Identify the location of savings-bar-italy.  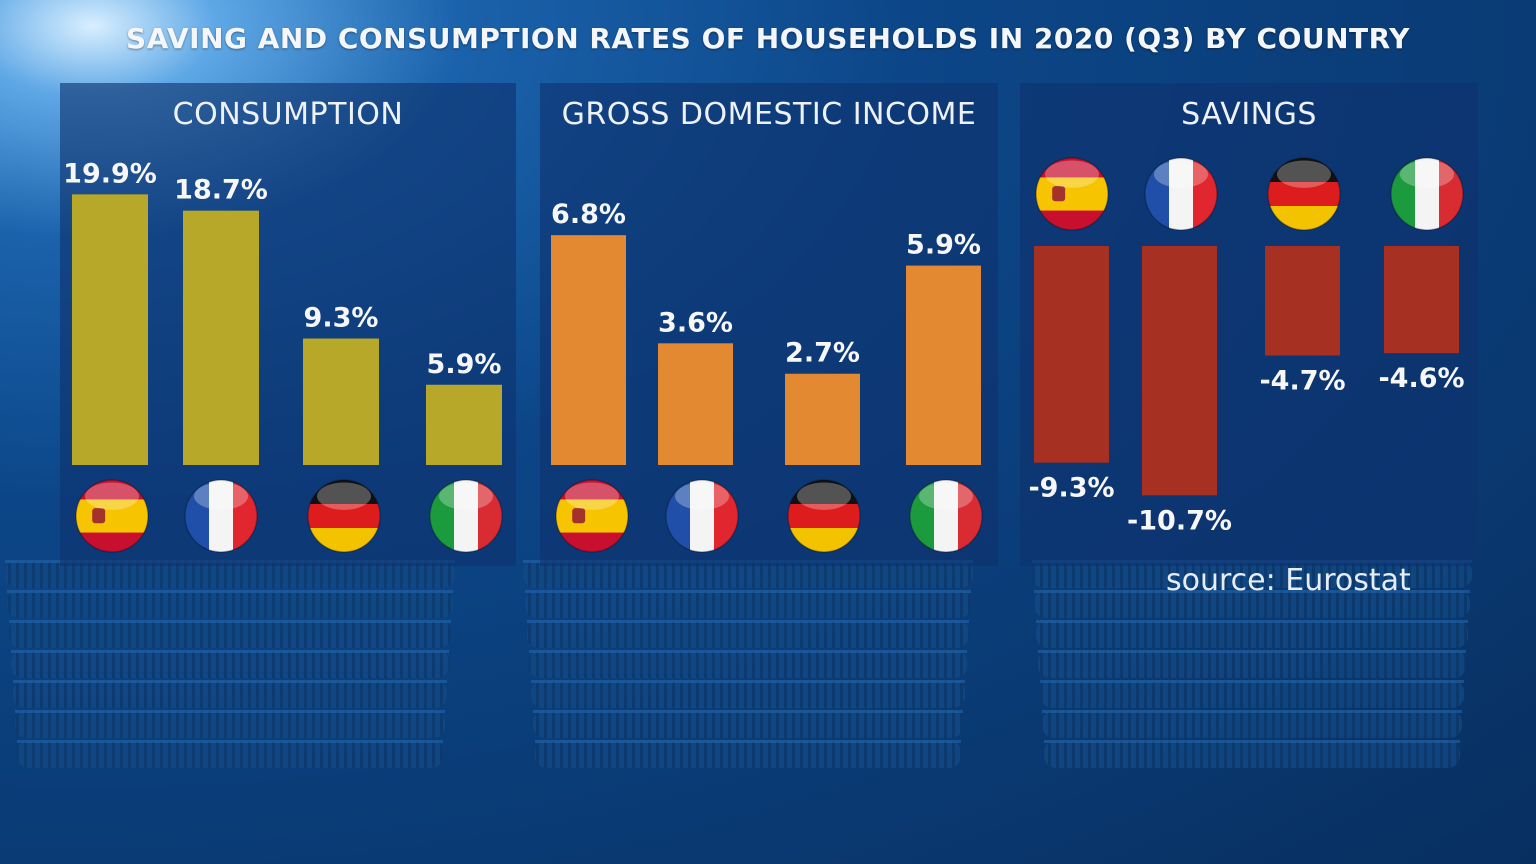
(1421, 300).